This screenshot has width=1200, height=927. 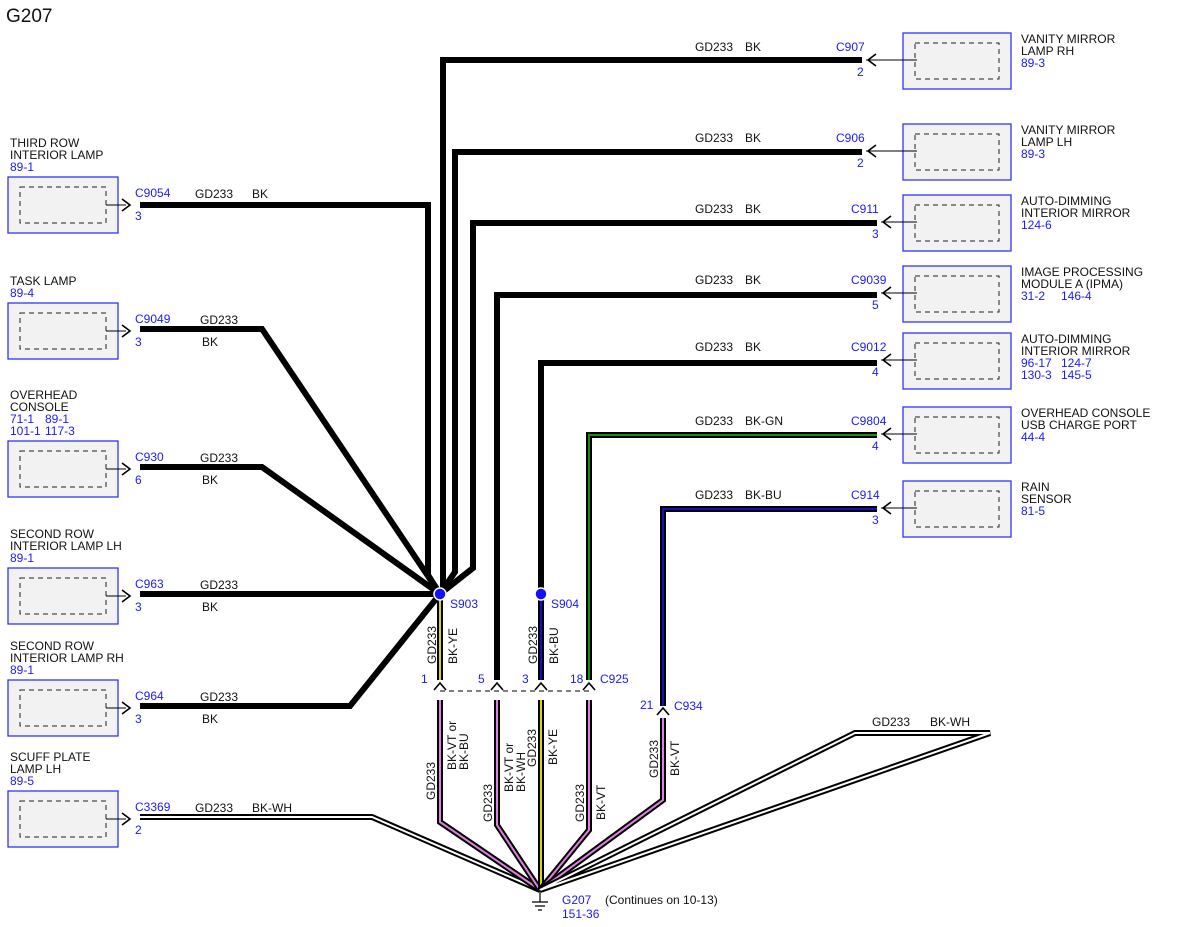 What do you see at coordinates (1076, 363) in the screenshot?
I see `page-ref: 124-7` at bounding box center [1076, 363].